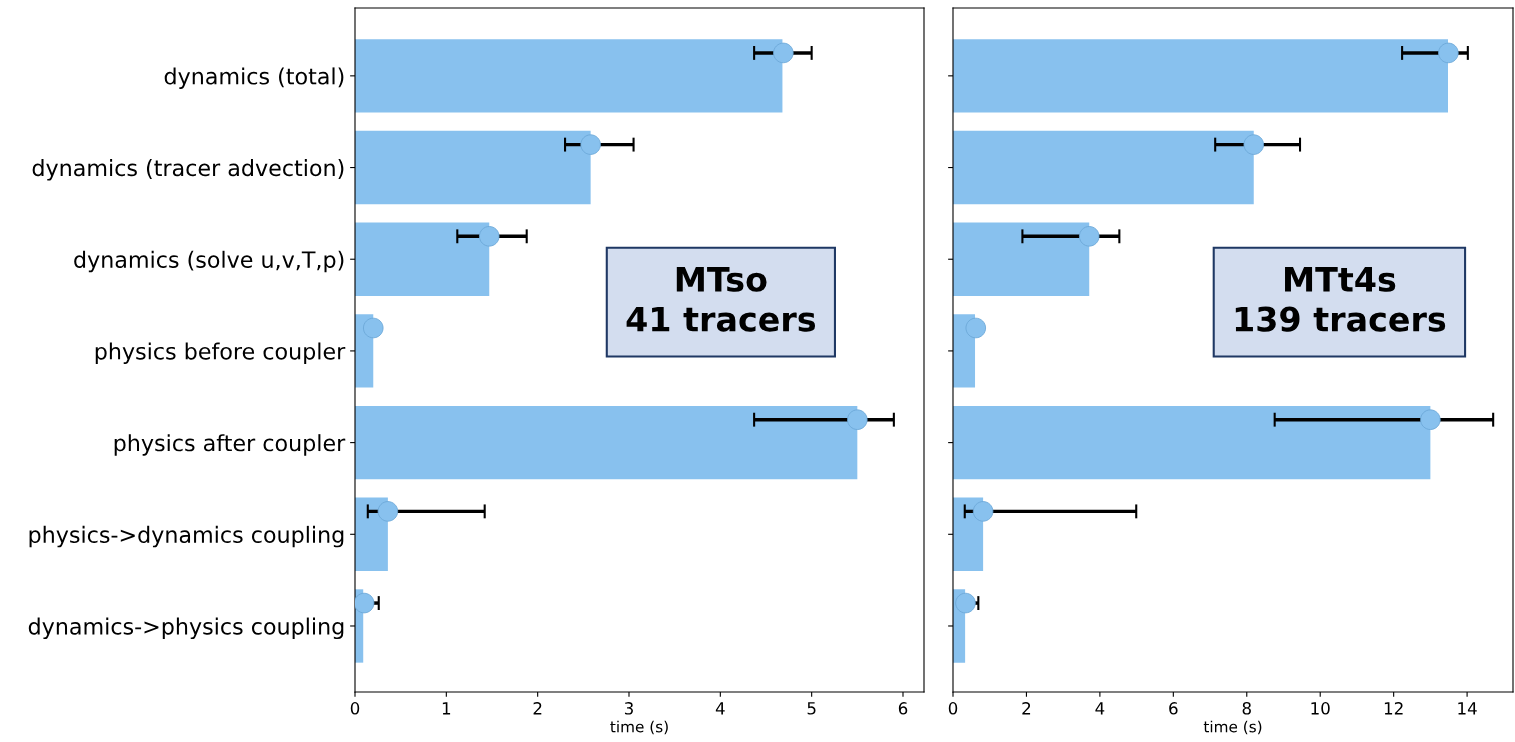 This screenshot has height=742, width=1515. I want to click on y-tick-label: physics->dynamics coupling, so click(186, 536).